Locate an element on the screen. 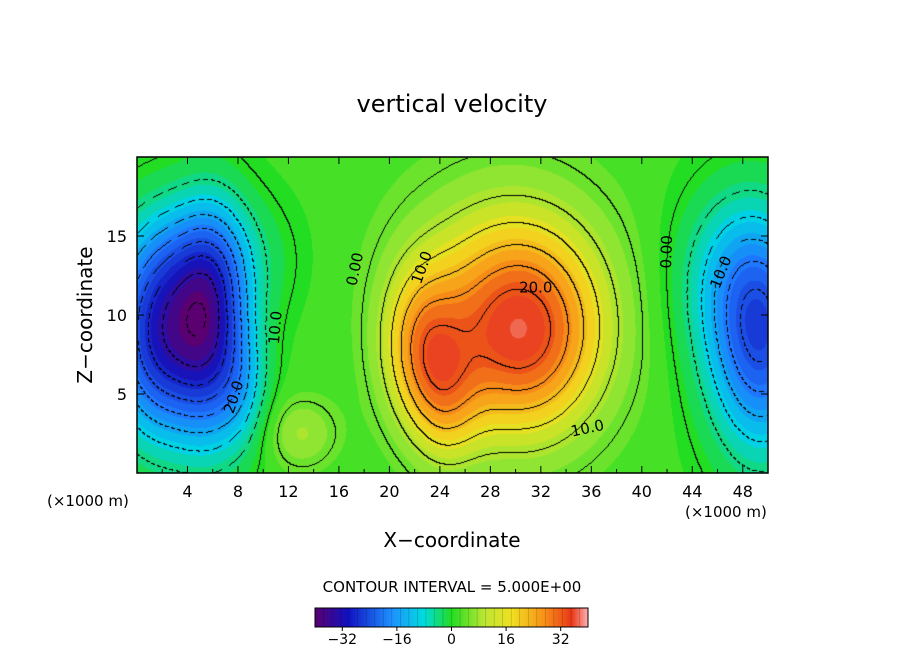 This screenshot has height=654, width=904. colorbar: −32 −16 0 16 32 is located at coordinates (451, 627).